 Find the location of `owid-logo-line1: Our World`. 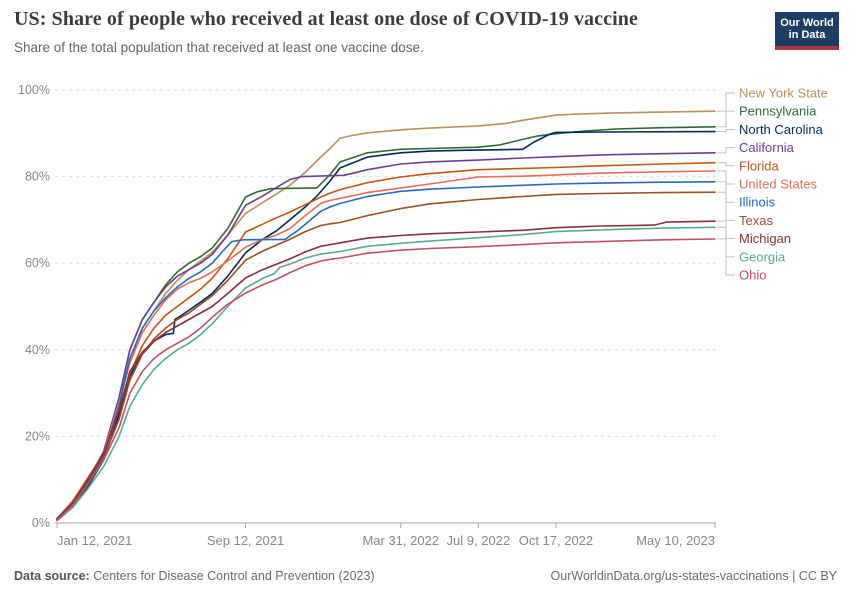

owid-logo-line1: Our World is located at coordinates (807, 23).